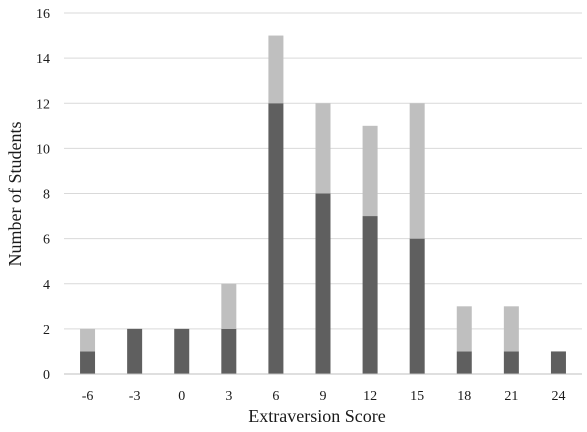  What do you see at coordinates (46, 330) in the screenshot?
I see `y-tick-label: 2` at bounding box center [46, 330].